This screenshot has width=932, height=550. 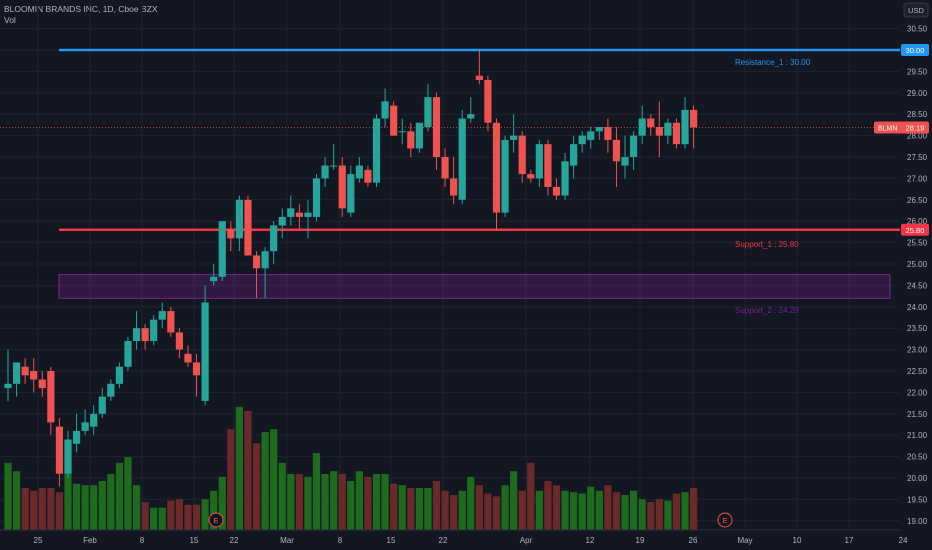 I want to click on resistance-price-tag, so click(x=915, y=50).